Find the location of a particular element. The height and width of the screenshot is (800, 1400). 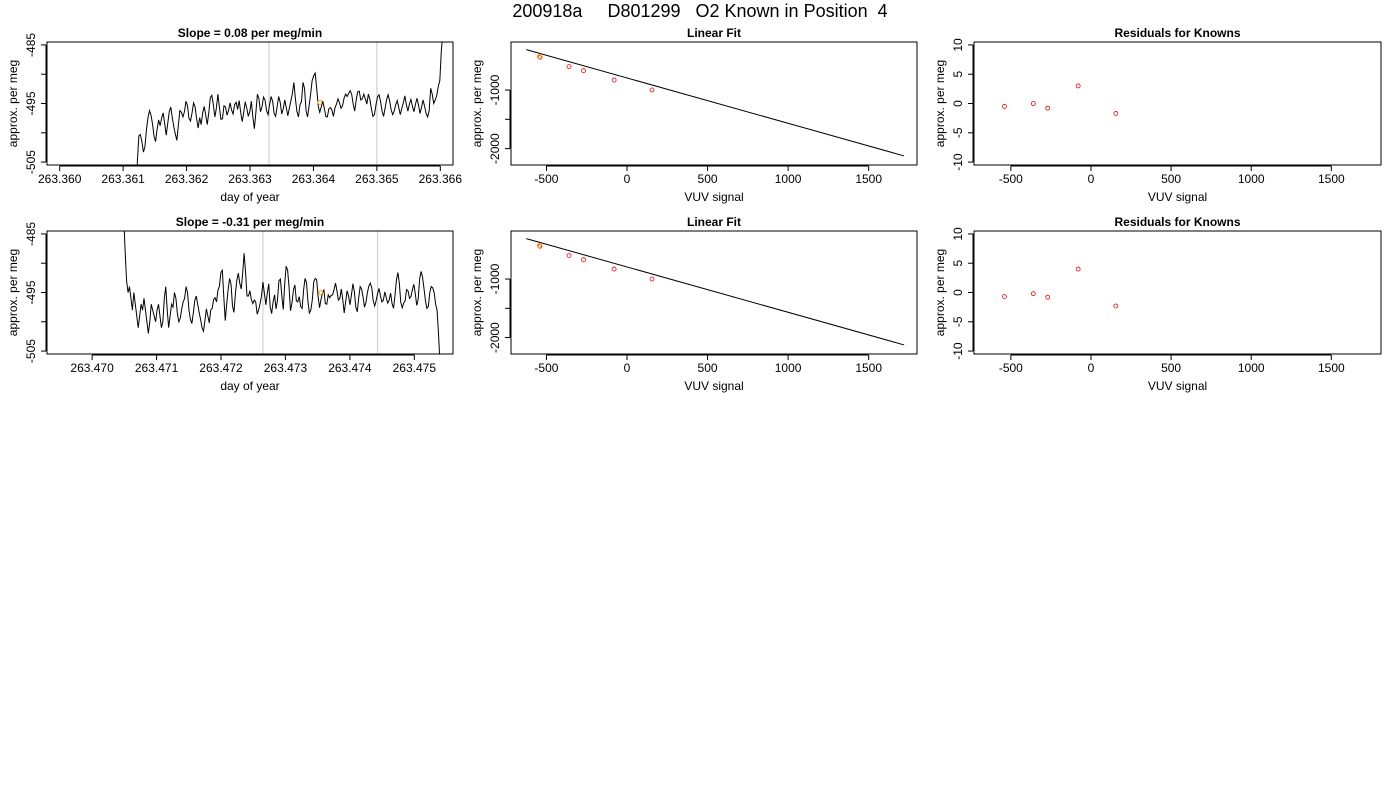

x-tick-label: 263.360 is located at coordinates (60, 179).